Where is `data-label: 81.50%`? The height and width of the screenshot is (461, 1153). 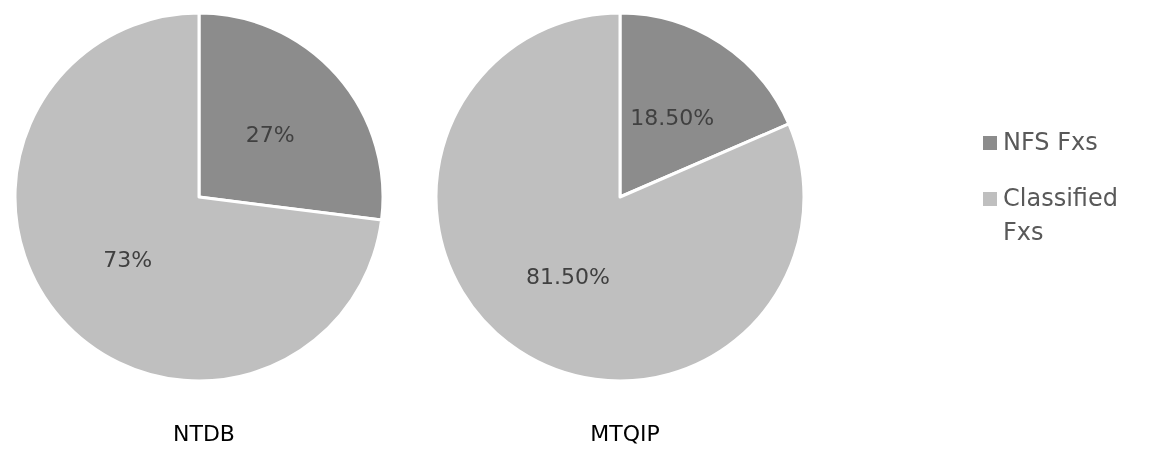 data-label: 81.50% is located at coordinates (567, 276).